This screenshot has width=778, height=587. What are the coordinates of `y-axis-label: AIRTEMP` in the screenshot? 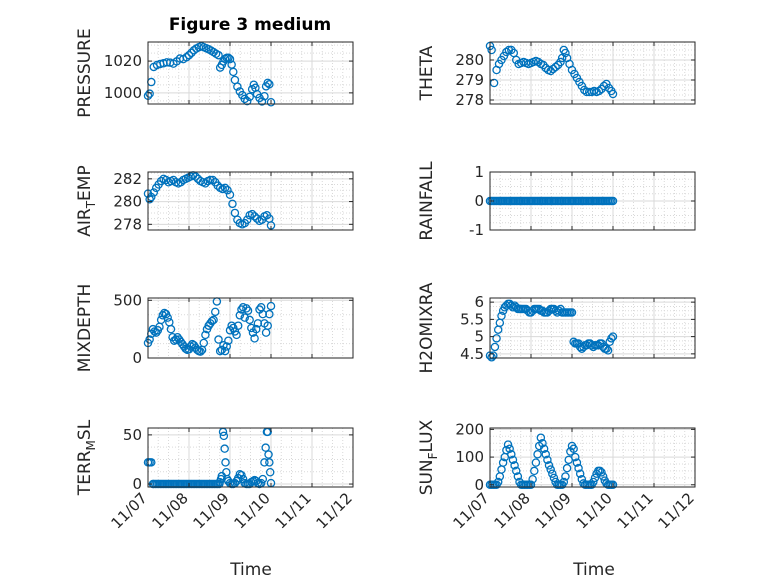 It's located at (86, 200).